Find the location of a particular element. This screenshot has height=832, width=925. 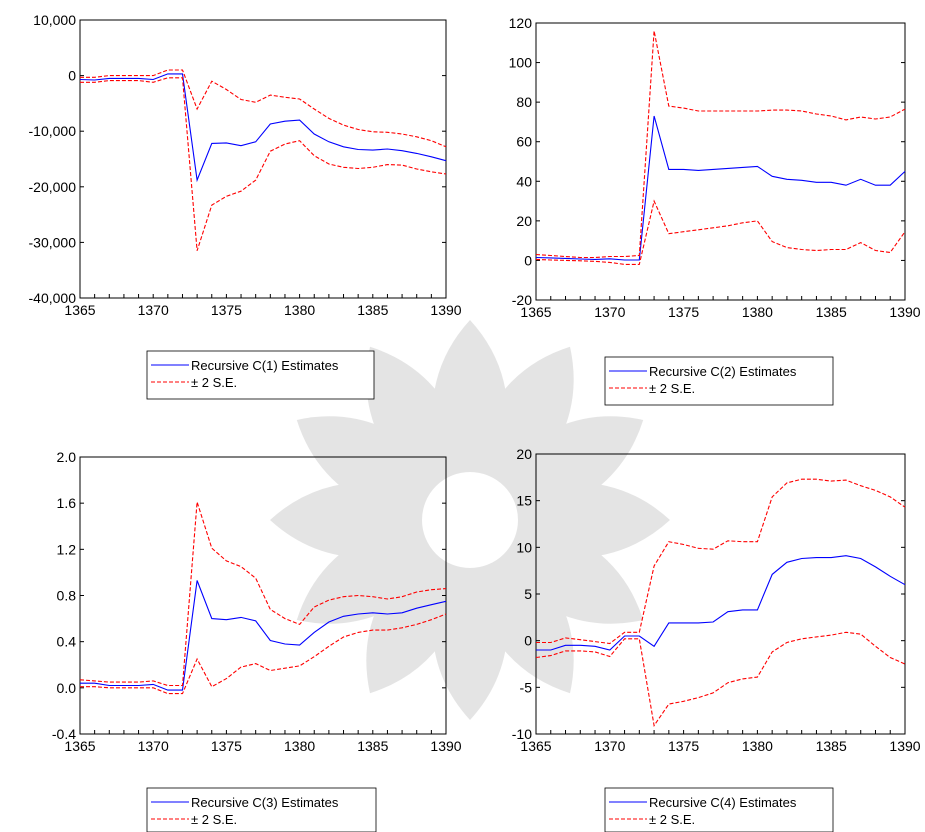

y-tick-label: 0.4 is located at coordinates (67, 642).